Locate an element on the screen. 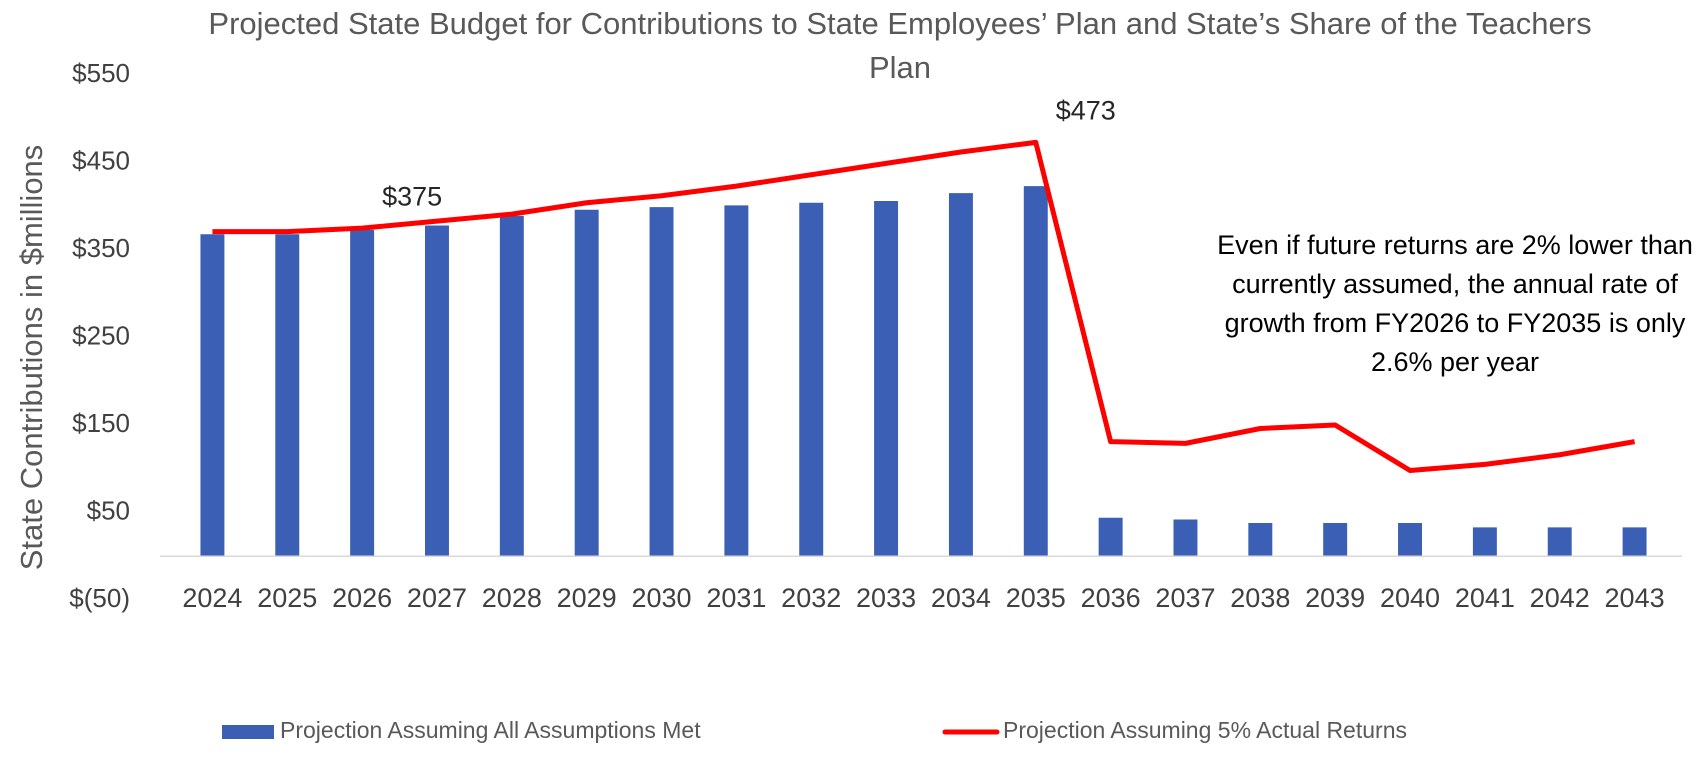 The image size is (1705, 762). x-tick-label: 2041 is located at coordinates (1485, 598).